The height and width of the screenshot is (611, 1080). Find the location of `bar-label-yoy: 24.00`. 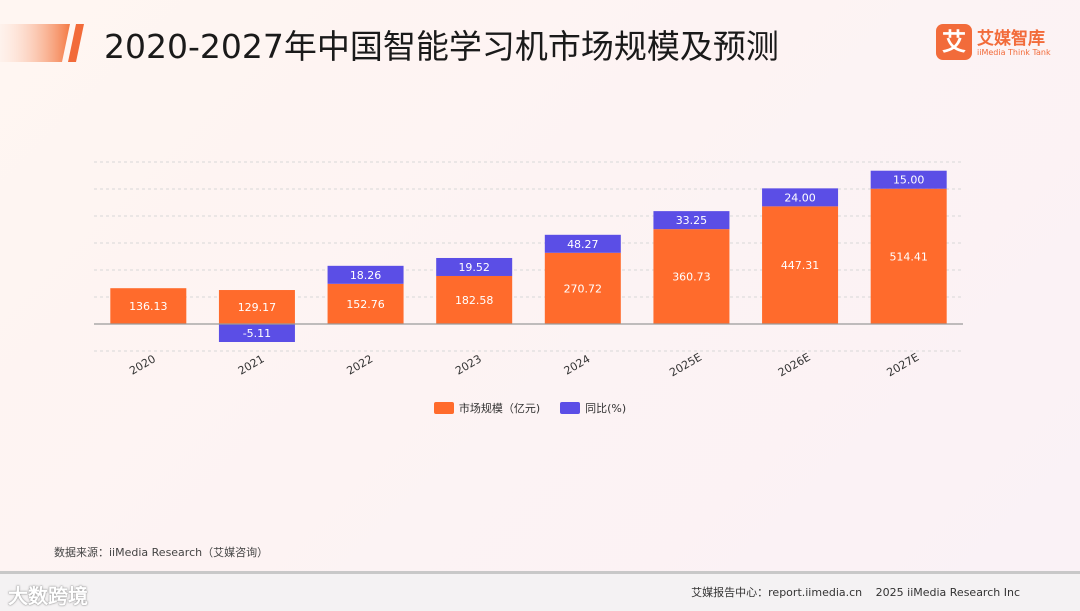

bar-label-yoy: 24.00 is located at coordinates (800, 197).